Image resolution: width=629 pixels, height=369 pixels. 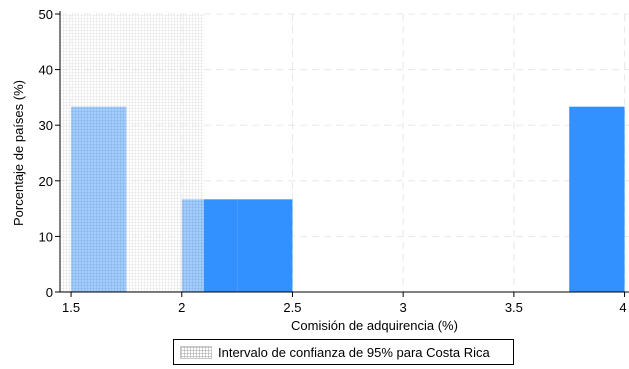 I want to click on x-tick-label: 3.5, so click(x=514, y=307).